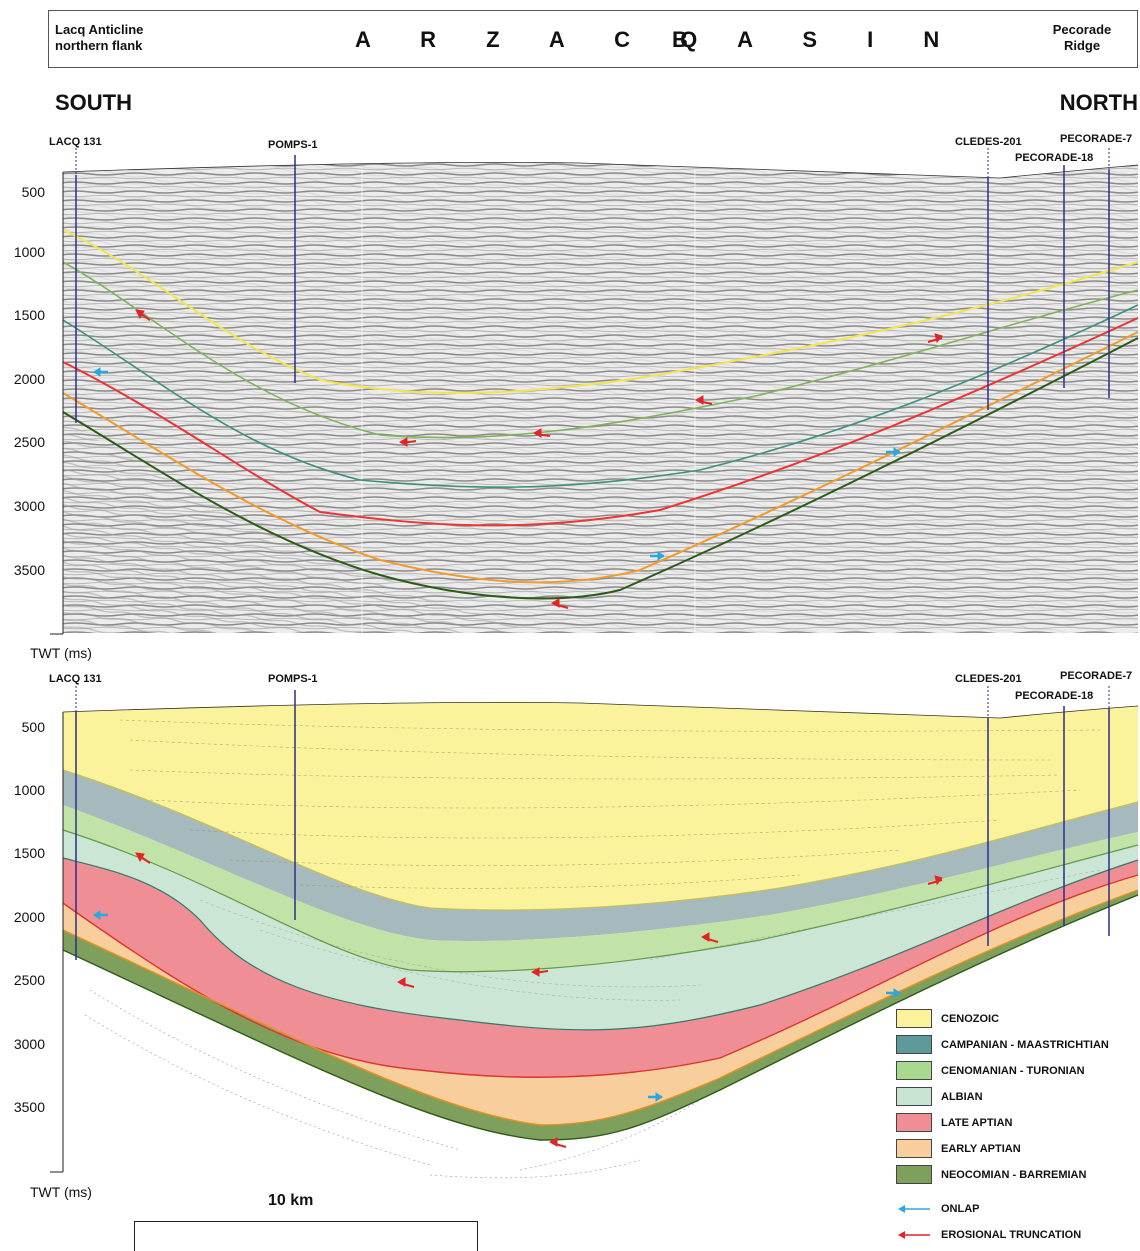  I want to click on header-left-label: Lacq Anticline northern flank, so click(125, 38).